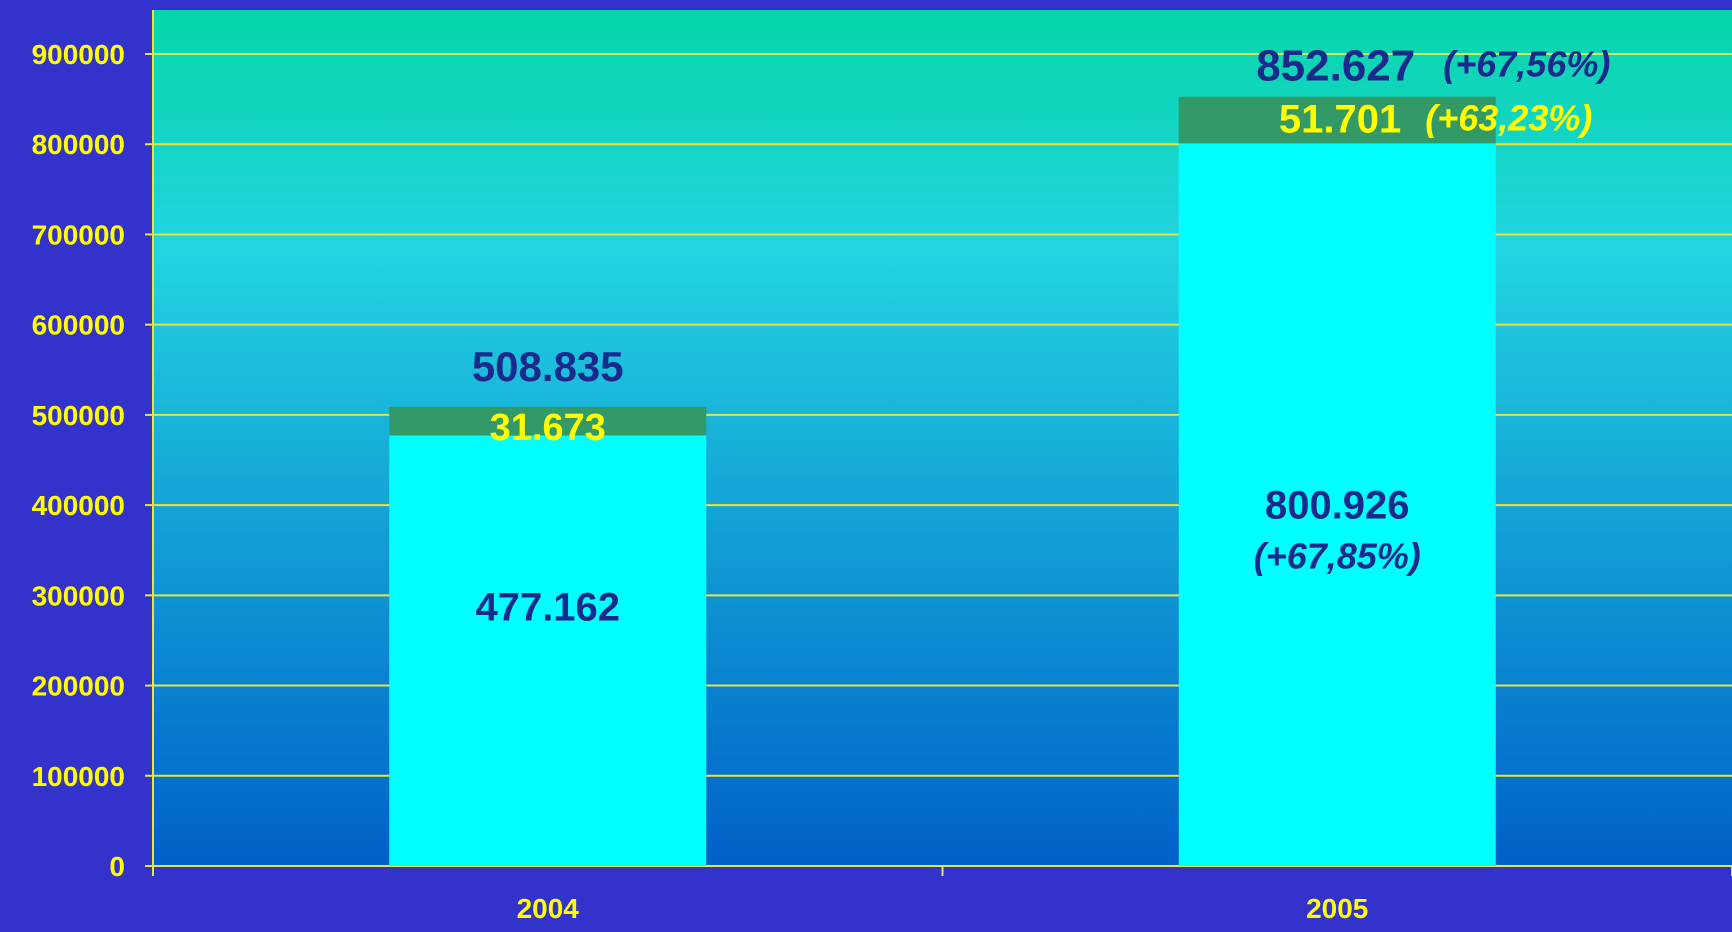 The height and width of the screenshot is (932, 1732). I want to click on y-tick-label: 400000, so click(78, 505).